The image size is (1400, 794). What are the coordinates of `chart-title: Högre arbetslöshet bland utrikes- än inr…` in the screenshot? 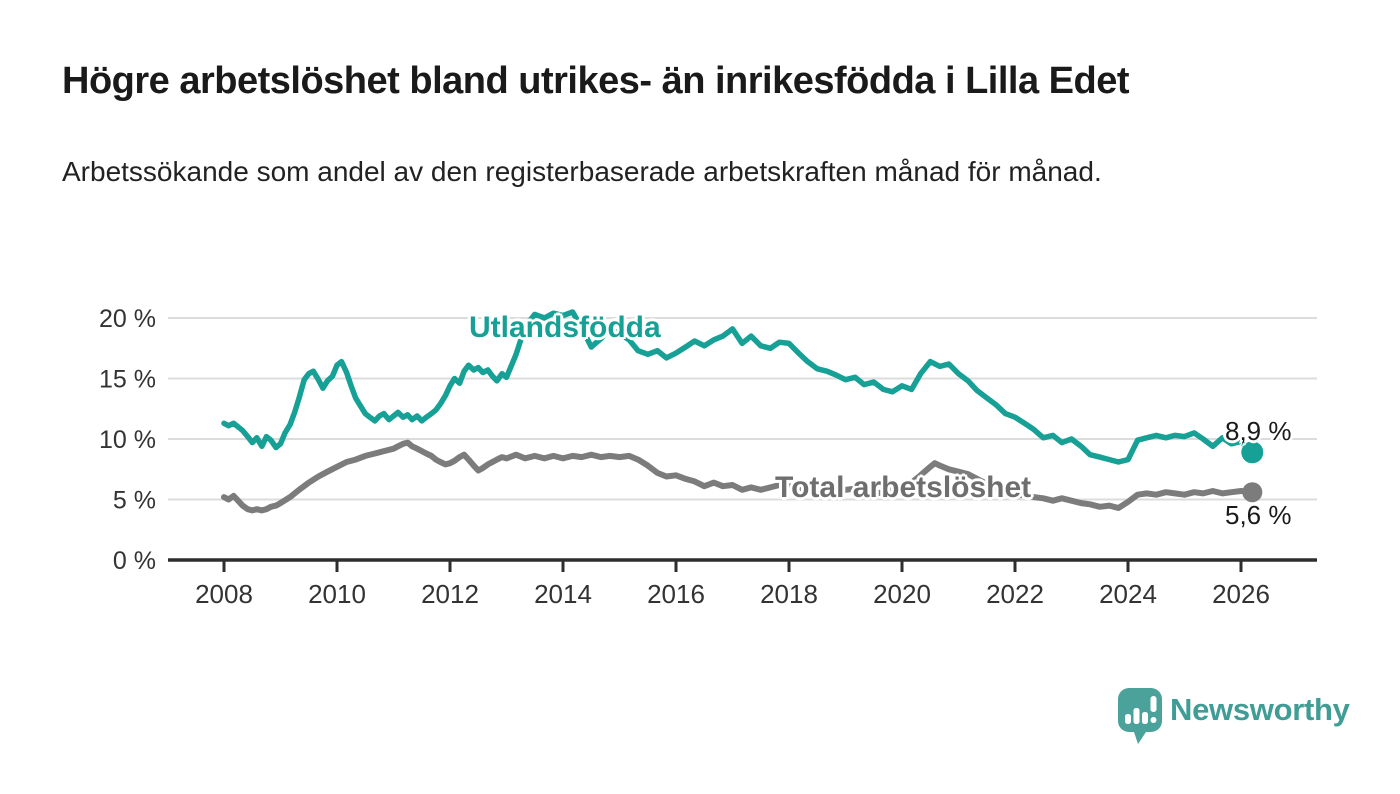 It's located at (596, 81).